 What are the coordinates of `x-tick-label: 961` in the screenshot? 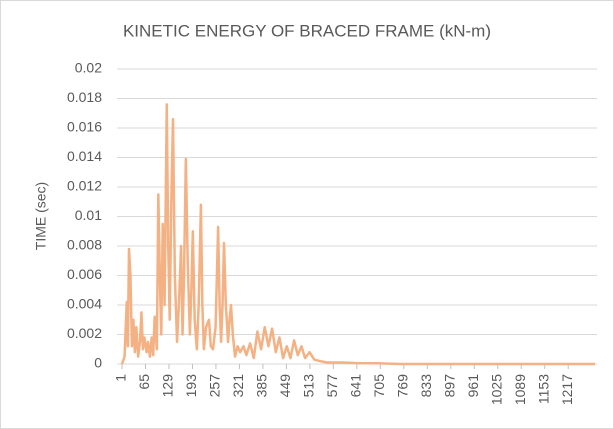 It's located at (473, 386).